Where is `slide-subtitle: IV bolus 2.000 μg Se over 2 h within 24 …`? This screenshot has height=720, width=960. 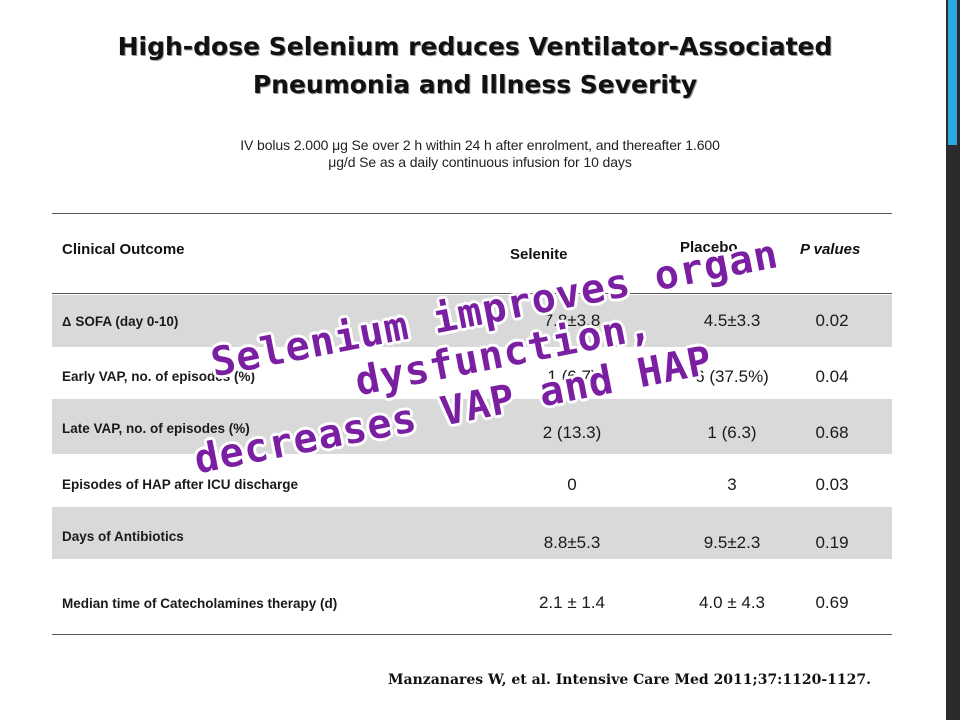 slide-subtitle: IV bolus 2.000 μg Se over 2 h within 24 … is located at coordinates (480, 154).